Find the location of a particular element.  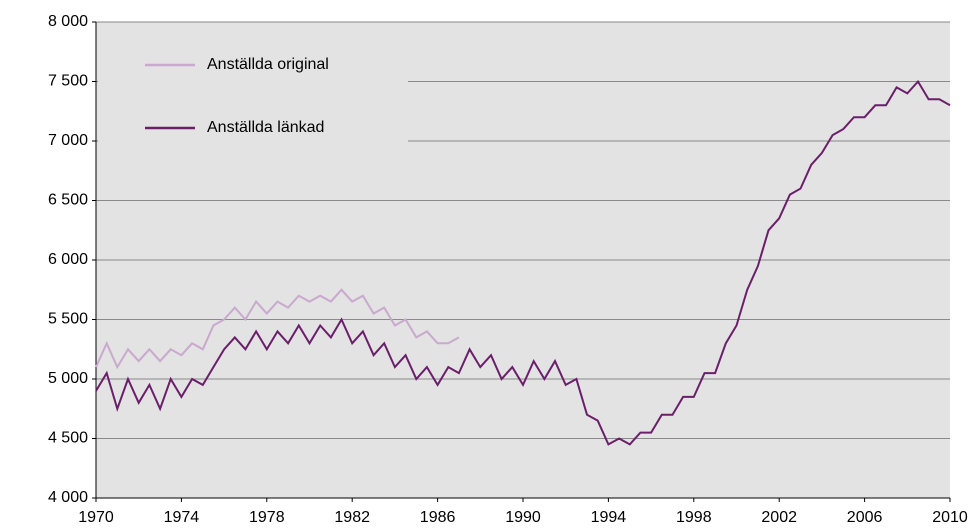

y-tick-label: 6 500 is located at coordinates (68, 200).